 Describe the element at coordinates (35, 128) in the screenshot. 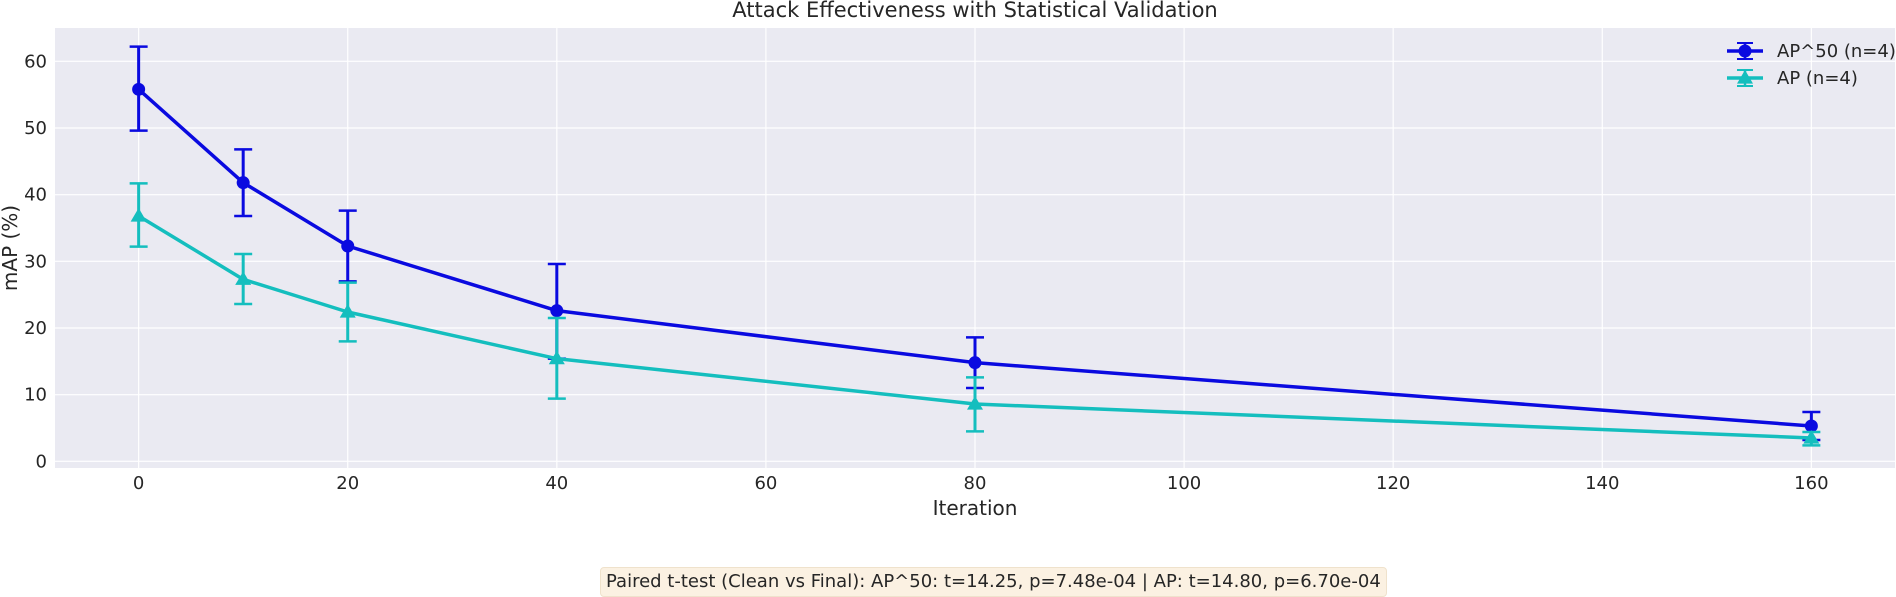

I see `y-tick-label: 50` at that location.